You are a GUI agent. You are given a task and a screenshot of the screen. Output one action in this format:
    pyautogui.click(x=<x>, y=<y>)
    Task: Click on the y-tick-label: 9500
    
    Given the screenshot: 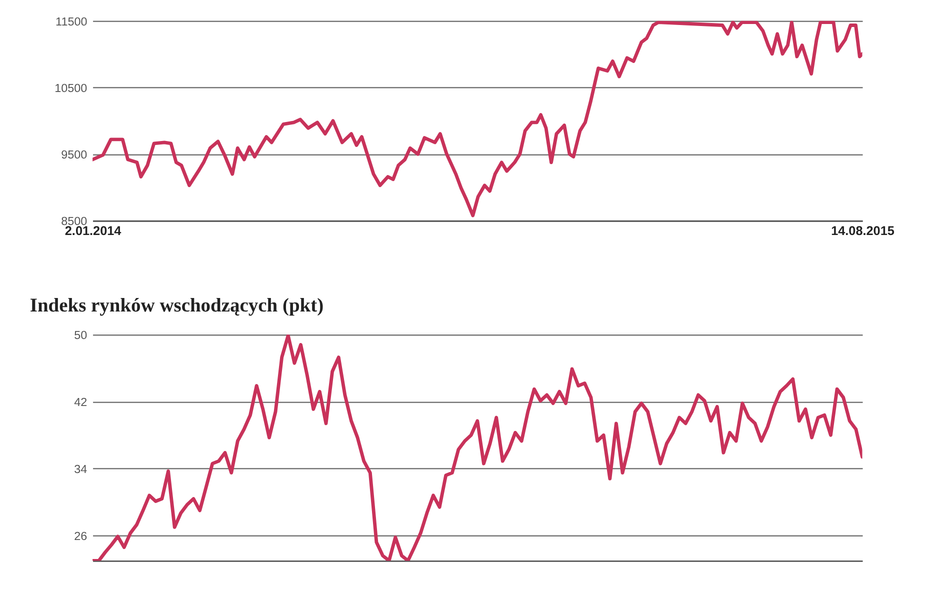 What is the action you would take?
    pyautogui.click(x=74, y=155)
    